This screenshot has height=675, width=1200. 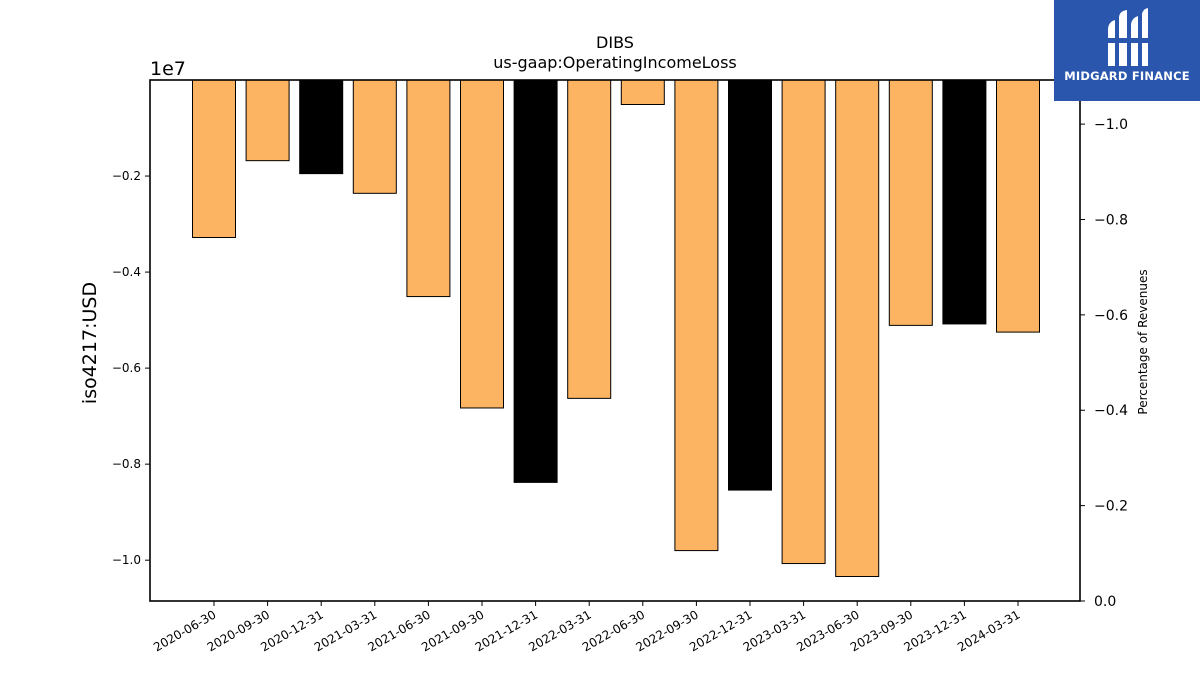 What do you see at coordinates (1127, 76) in the screenshot?
I see `logo-text: MIDGARD FINANCE` at bounding box center [1127, 76].